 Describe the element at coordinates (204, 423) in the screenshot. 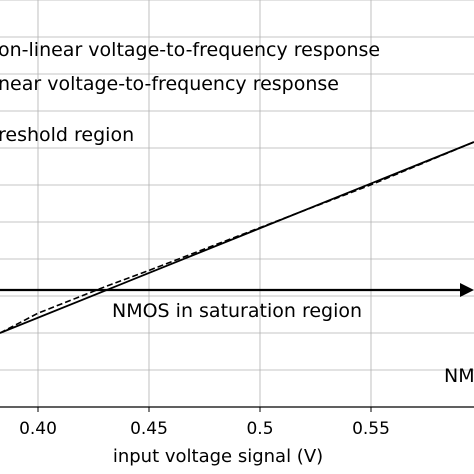

I see `x-ticks: 0.400.450.50.550` at that location.